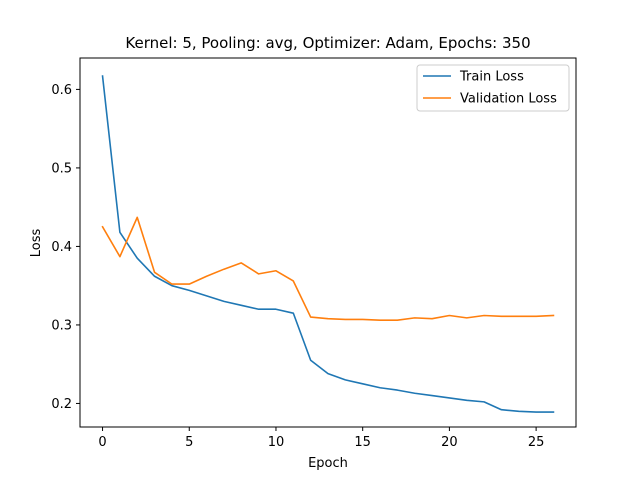 Image resolution: width=640 pixels, height=480 pixels. Describe the element at coordinates (189, 442) in the screenshot. I see `x-tick-label: 5` at that location.